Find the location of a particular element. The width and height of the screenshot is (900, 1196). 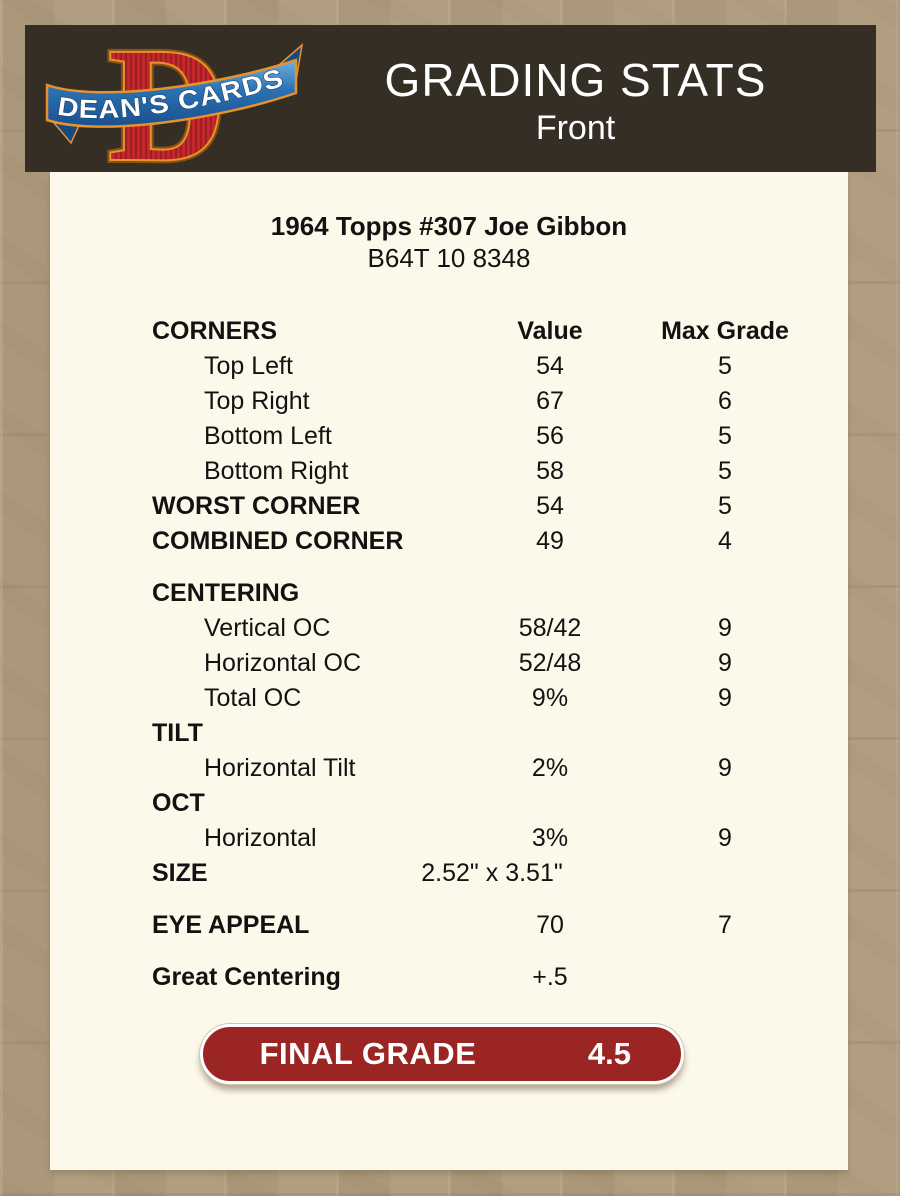

final-grade-button: FINAL GRADE 4.5 is located at coordinates (442, 1054).